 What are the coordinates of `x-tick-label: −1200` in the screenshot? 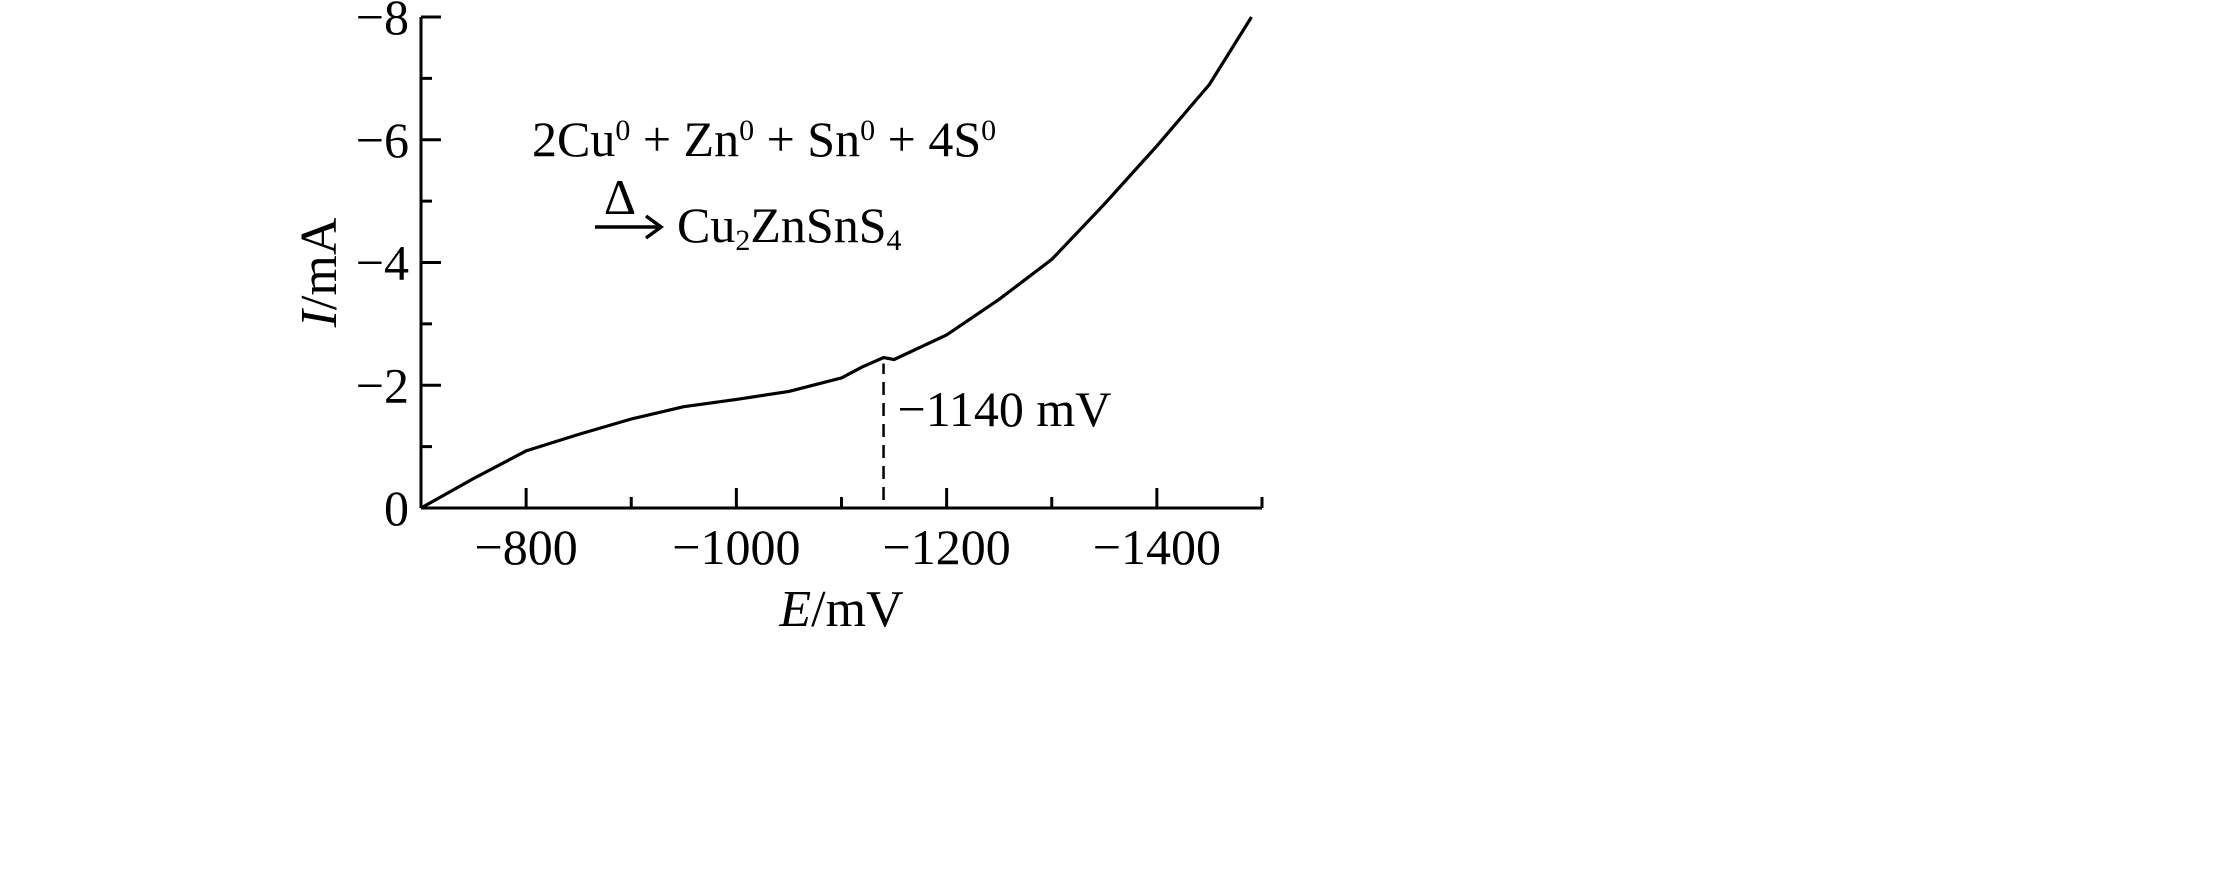 It's located at (947, 547).